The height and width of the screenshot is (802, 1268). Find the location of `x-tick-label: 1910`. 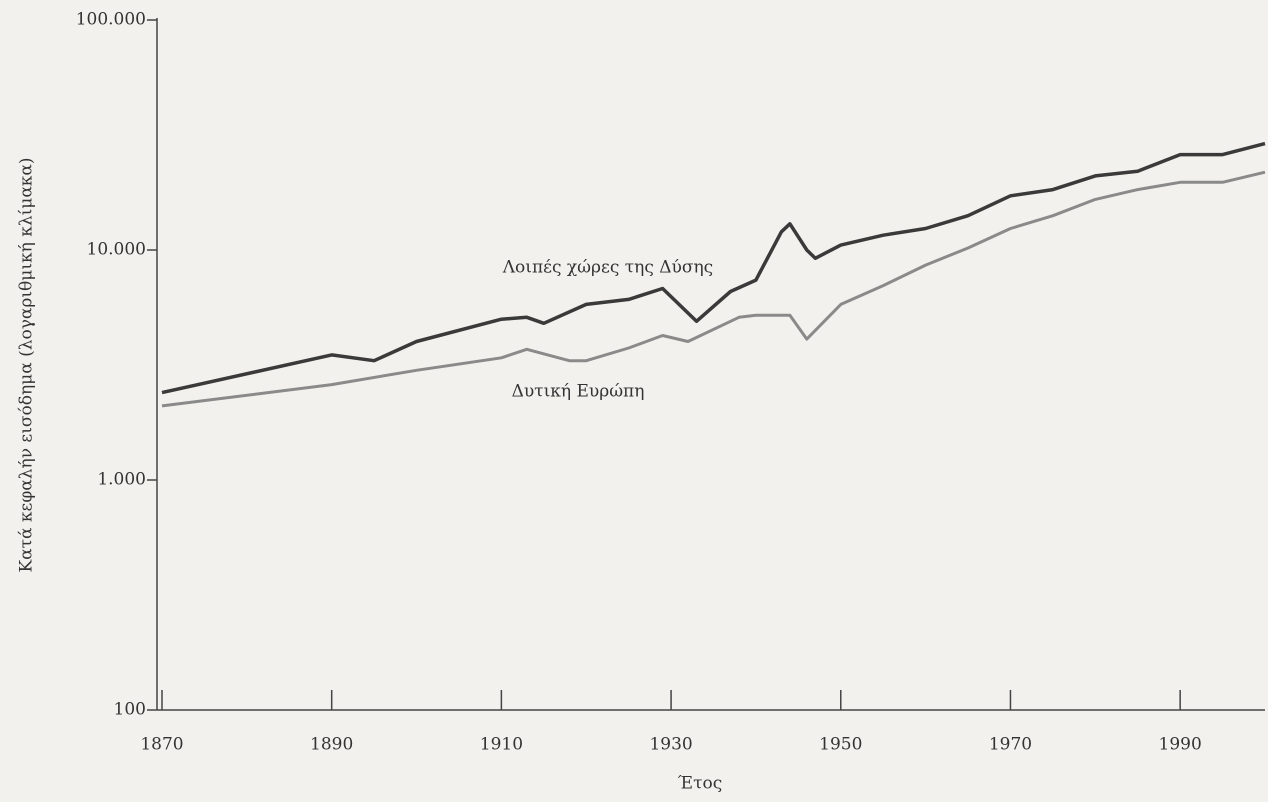

x-tick-label: 1910 is located at coordinates (501, 745).